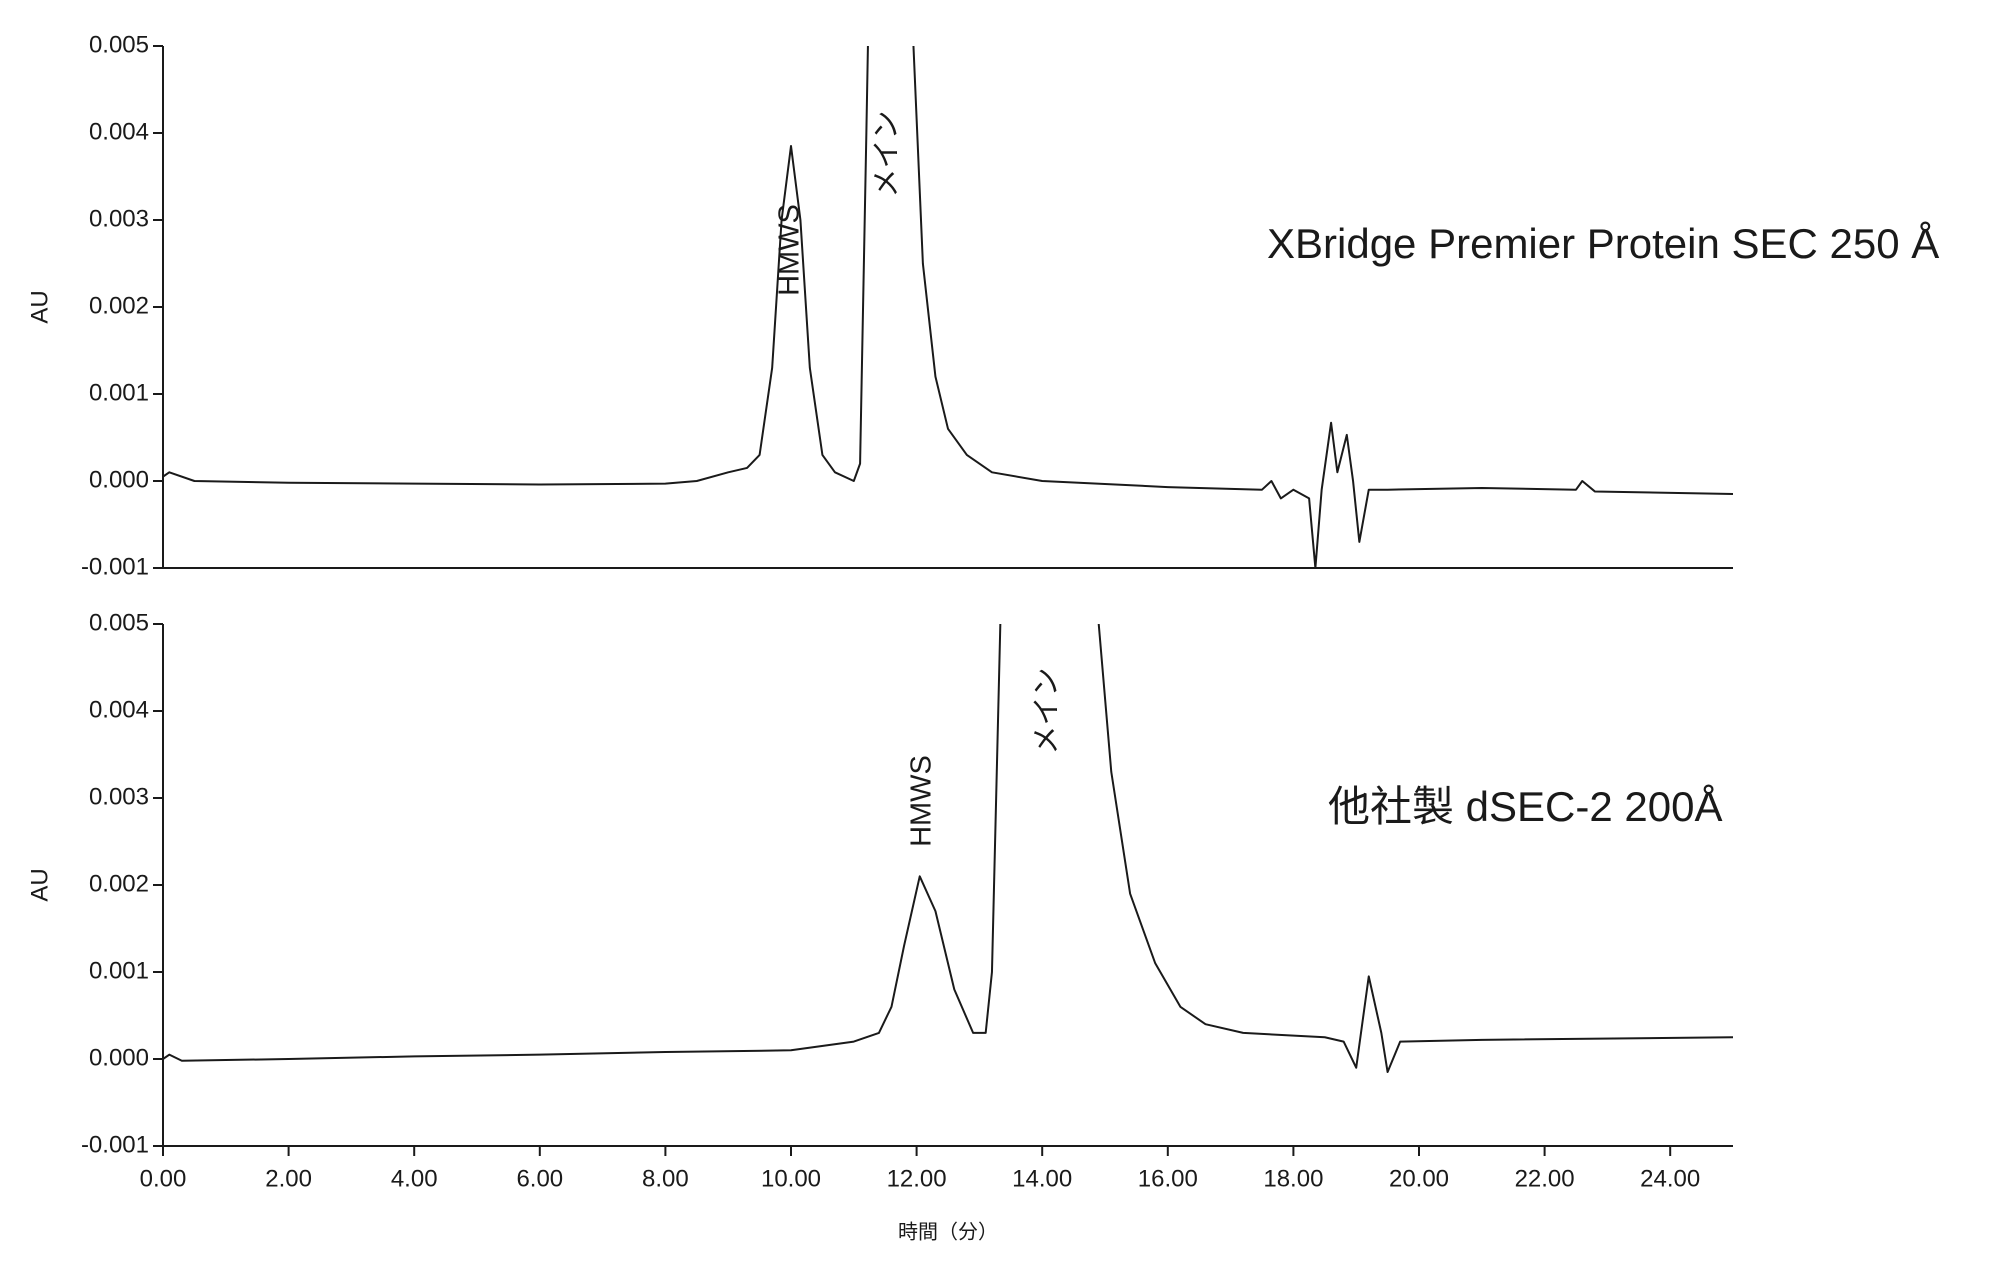 The width and height of the screenshot is (2000, 1270). Describe the element at coordinates (665, 1178) in the screenshot. I see `x-tick-label: 8.00` at that location.